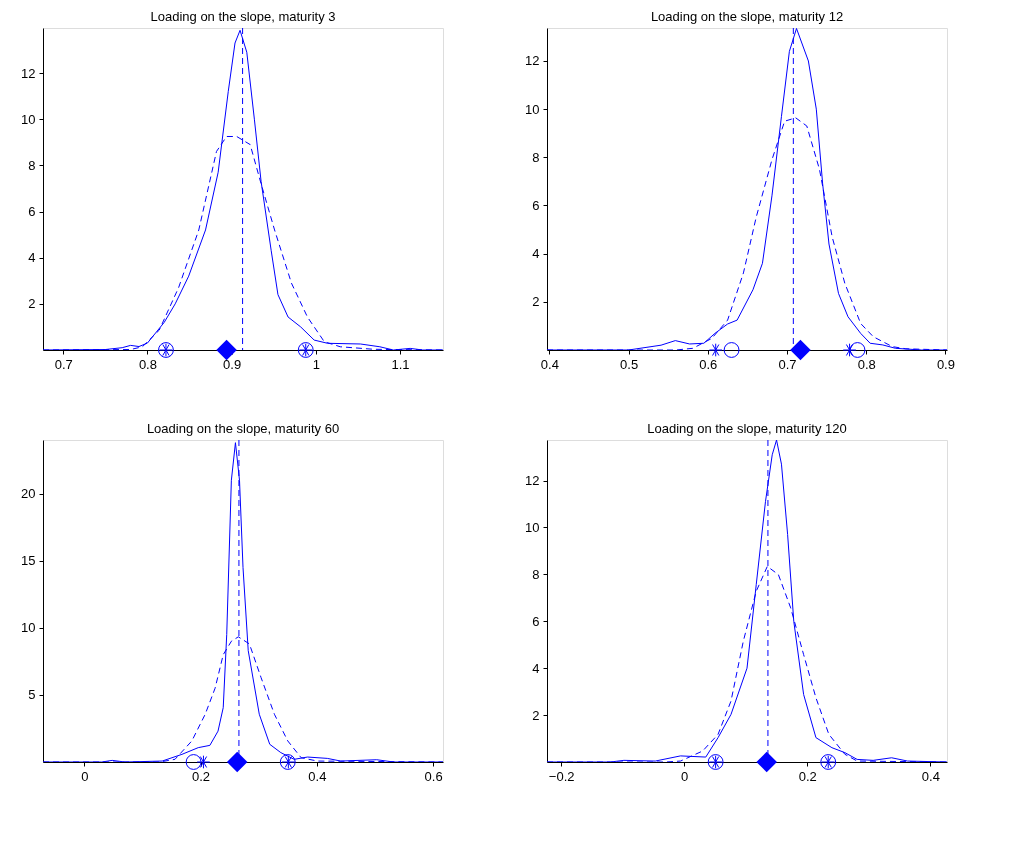 This screenshot has height=848, width=1034. What do you see at coordinates (629, 364) in the screenshot?
I see `x-tick-label: 0.5` at bounding box center [629, 364].